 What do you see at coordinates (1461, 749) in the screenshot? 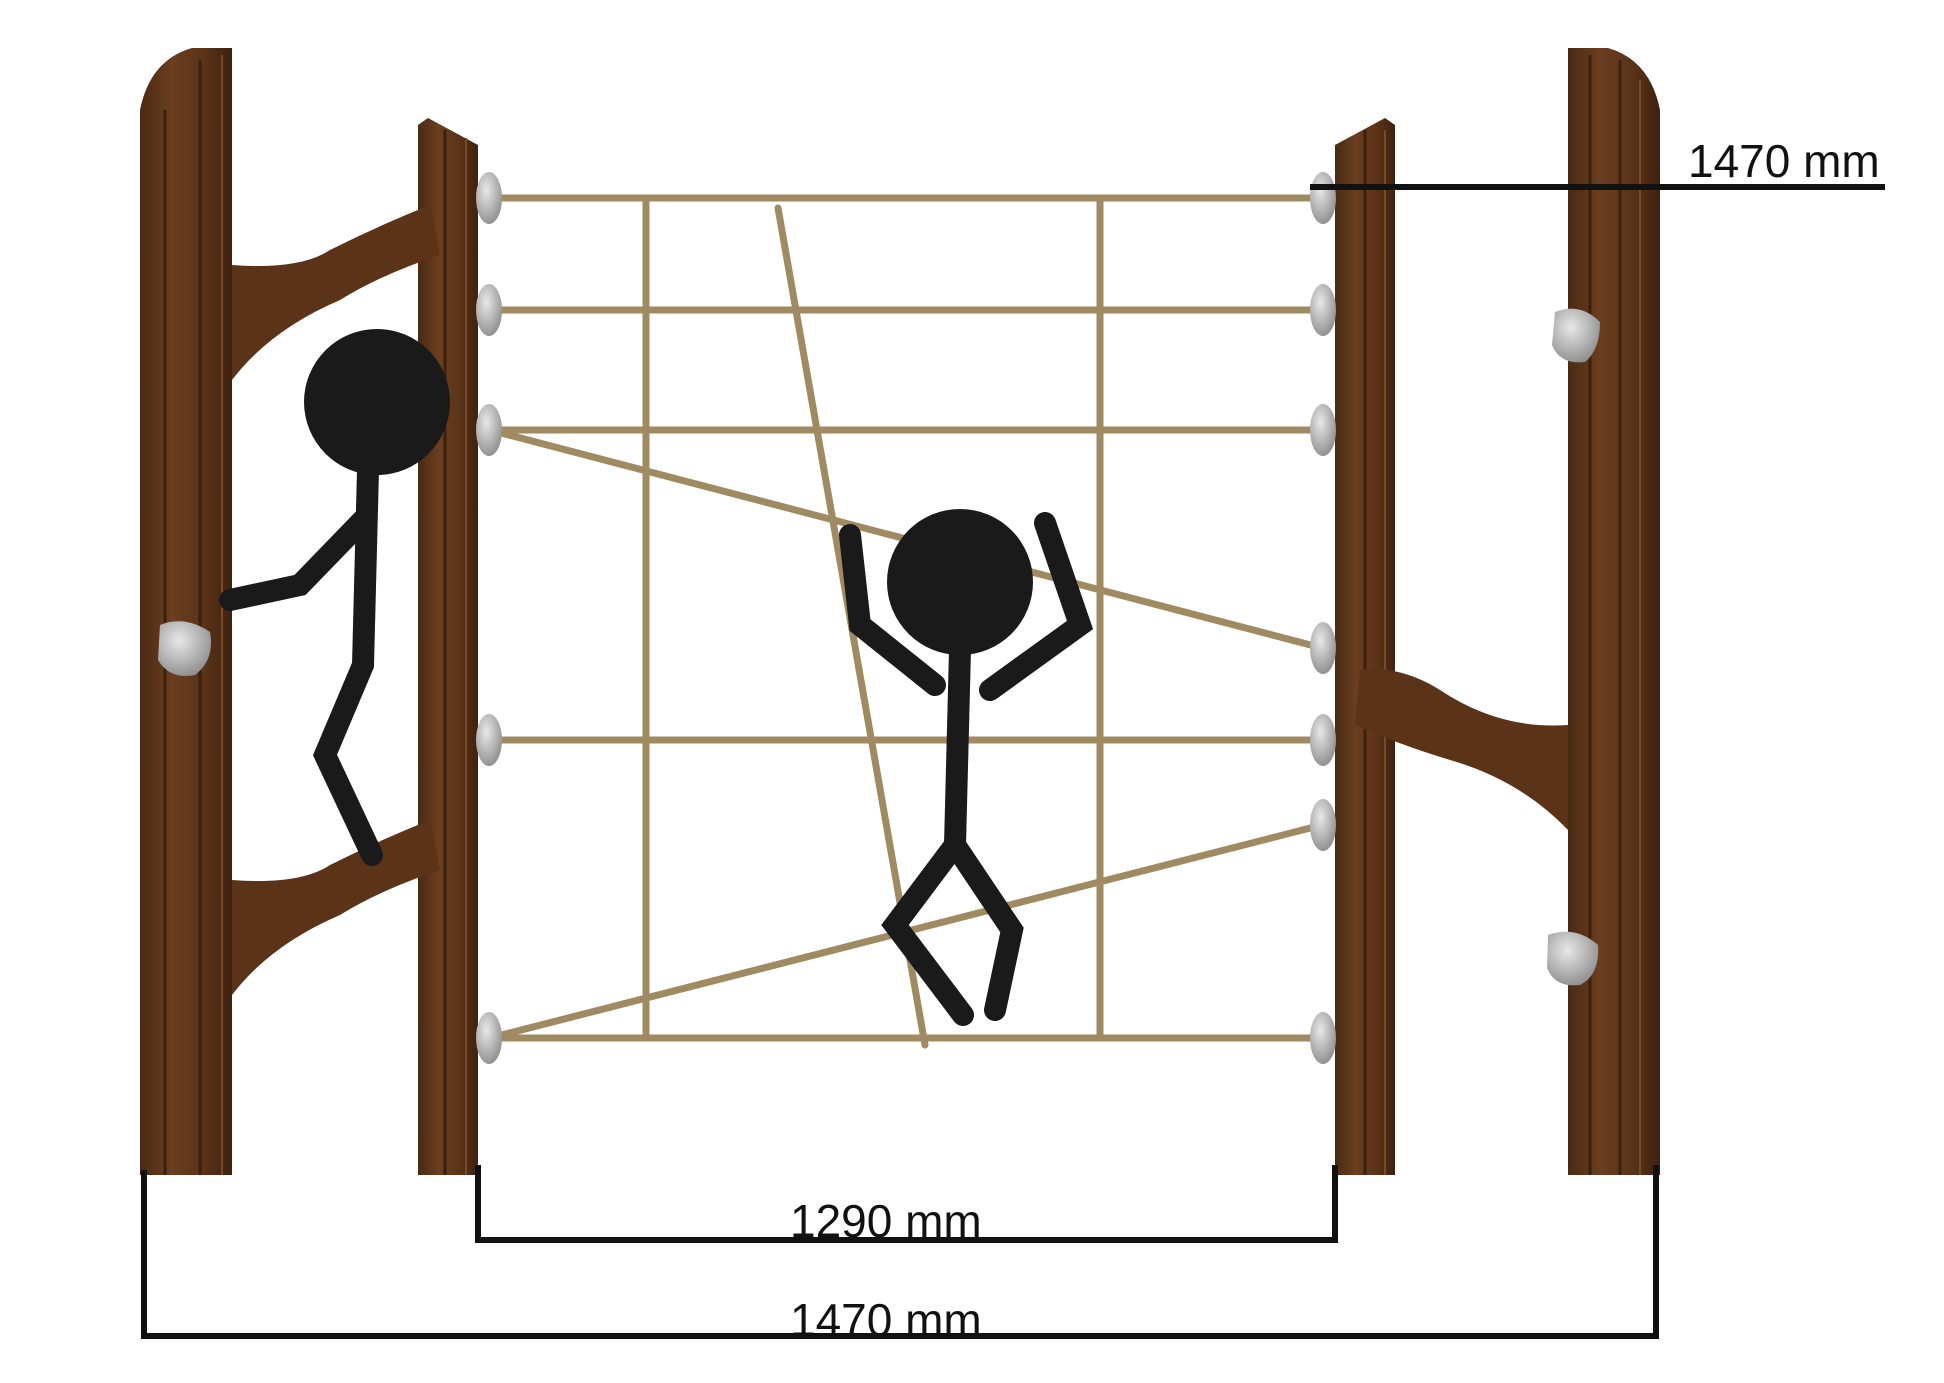
I see `right-branch` at bounding box center [1461, 749].